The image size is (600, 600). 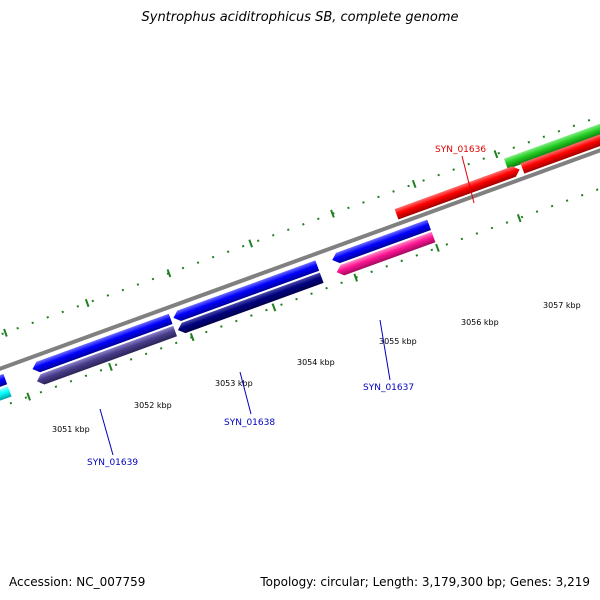 What do you see at coordinates (112, 463) in the screenshot?
I see `gene-label-syn01639: SYN_01639` at bounding box center [112, 463].